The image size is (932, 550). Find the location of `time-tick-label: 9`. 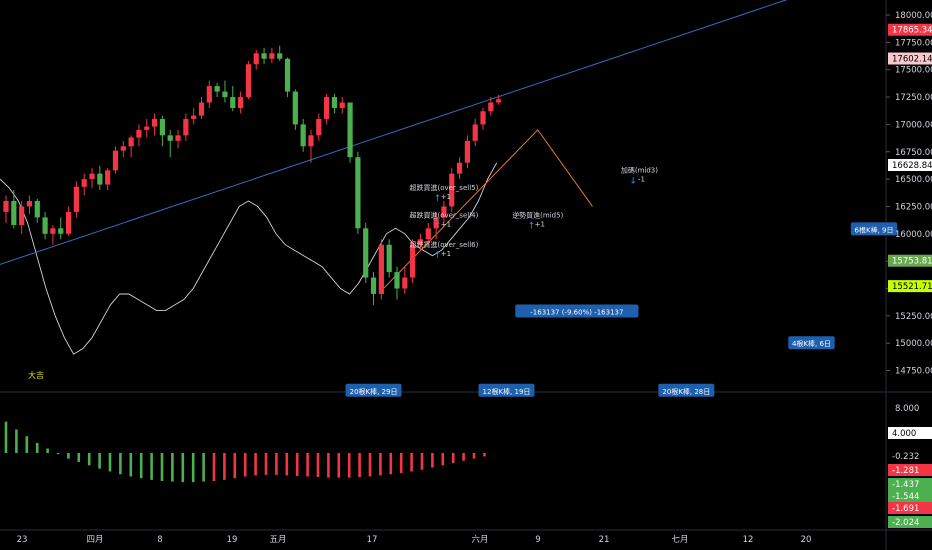

time-tick-label: 9 is located at coordinates (537, 540).